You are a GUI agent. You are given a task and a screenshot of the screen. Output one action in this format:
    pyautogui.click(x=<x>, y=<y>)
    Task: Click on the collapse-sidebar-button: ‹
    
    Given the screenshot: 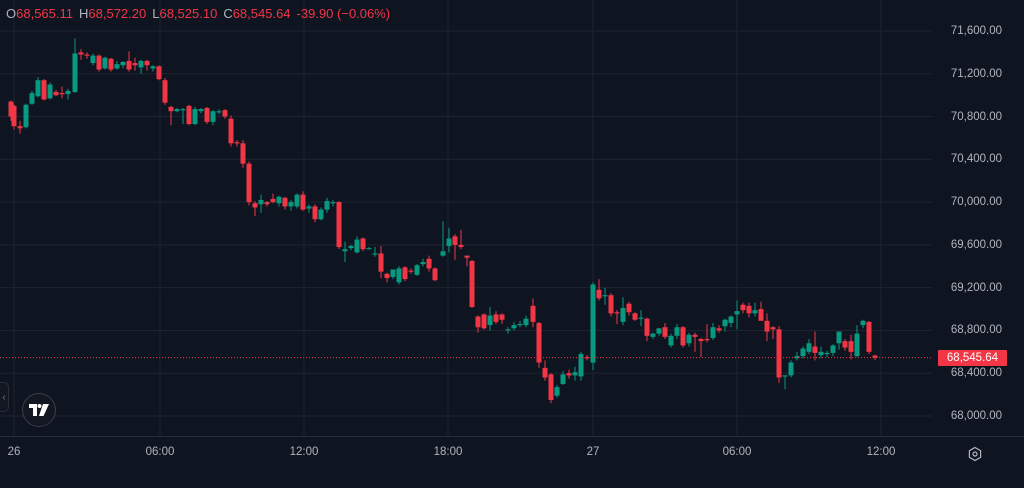 What is the action you would take?
    pyautogui.click(x=4, y=397)
    